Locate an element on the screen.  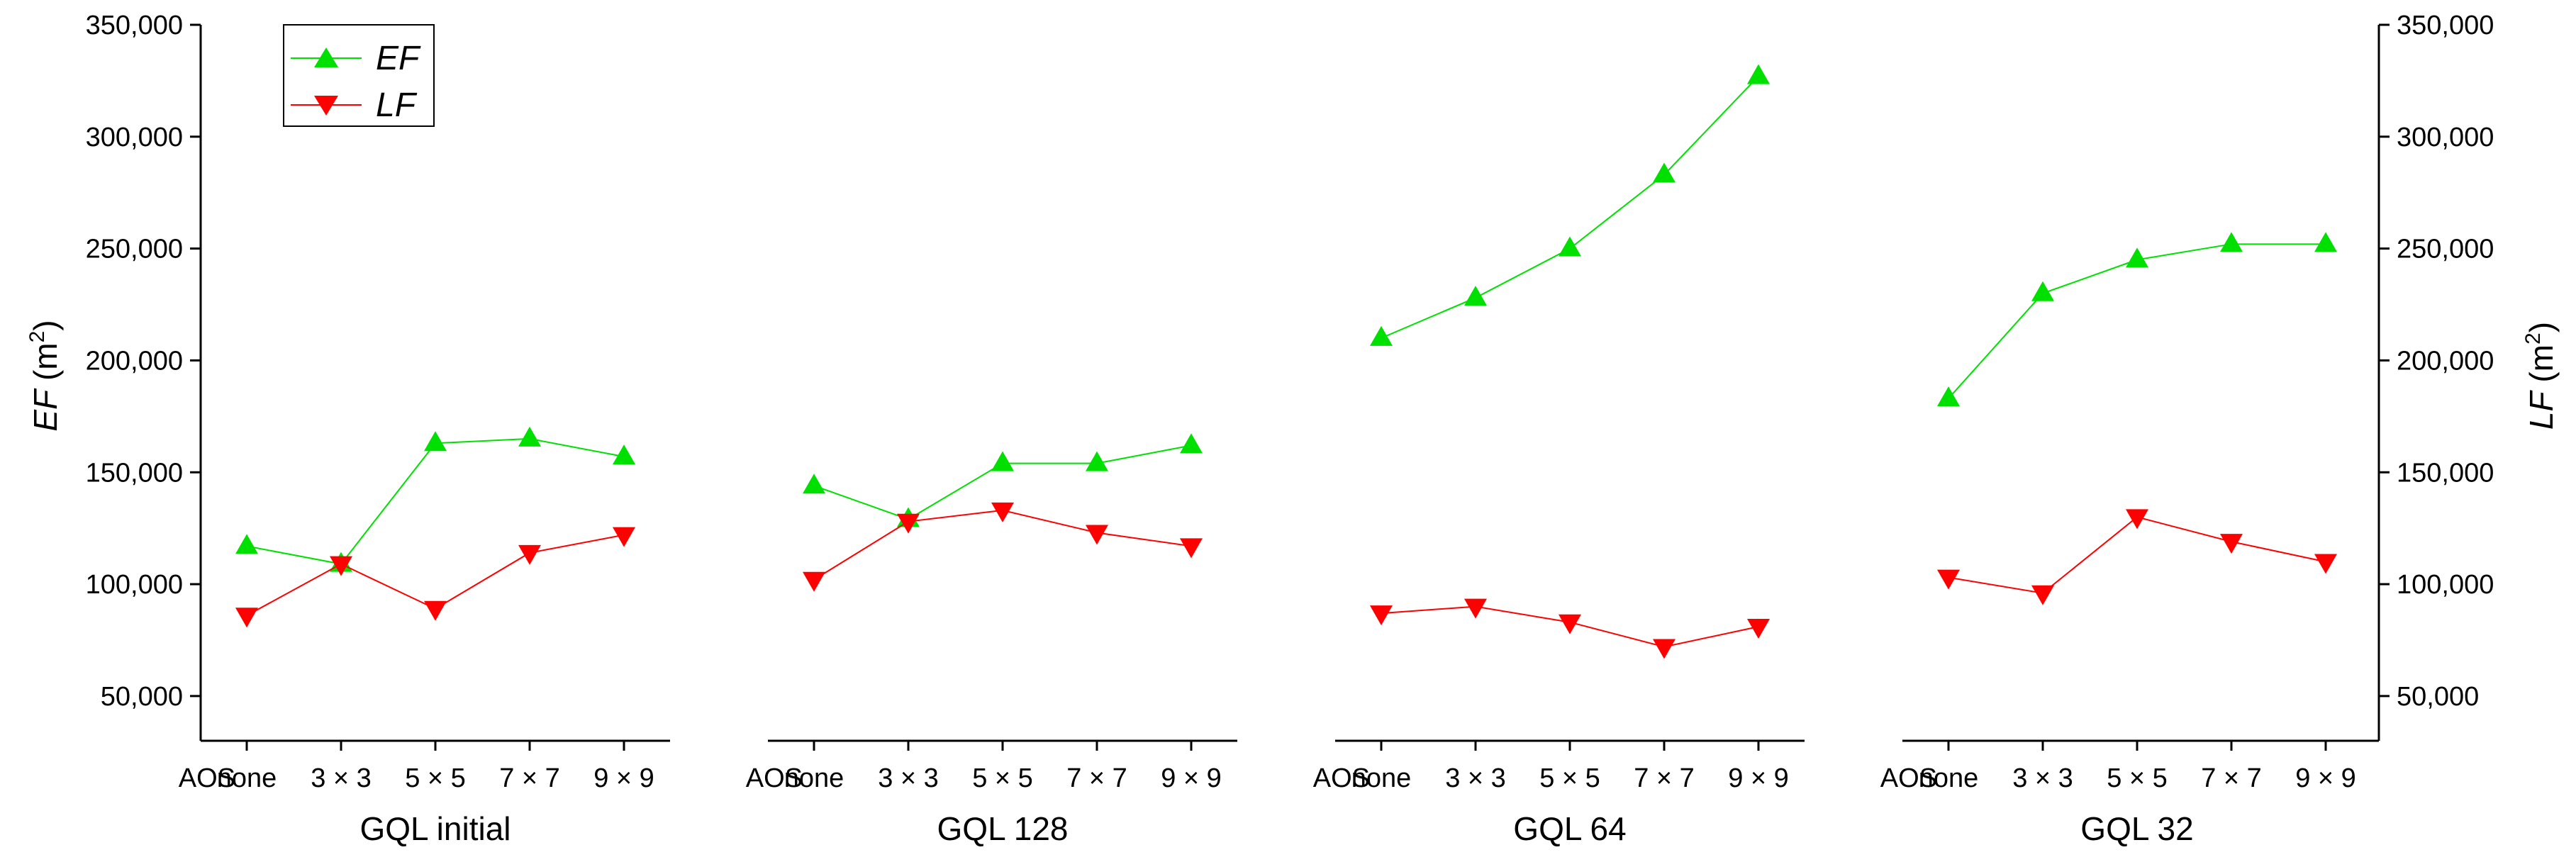
y-axis-title-left-sup: 2 is located at coordinates (37, 337).